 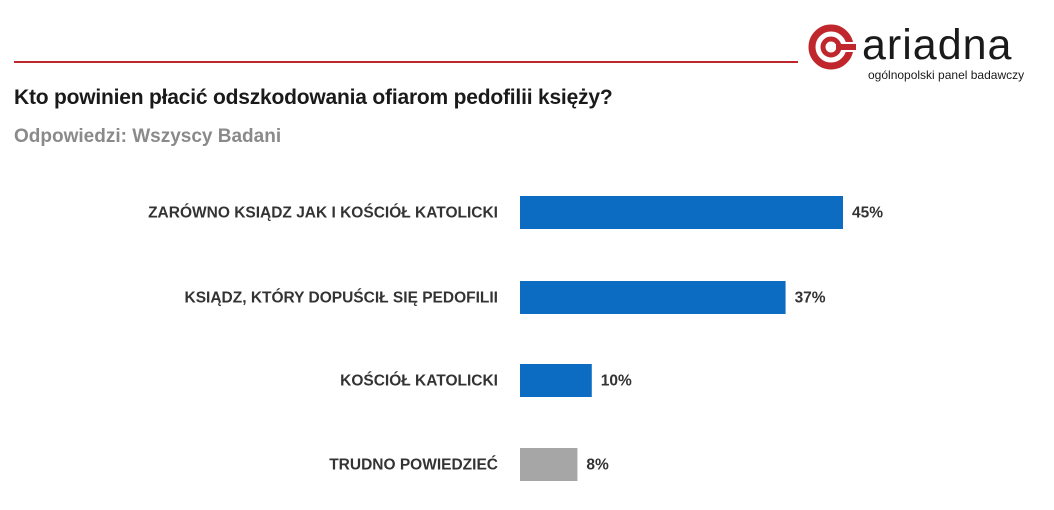 What do you see at coordinates (937, 45) in the screenshot?
I see `brand-name: ariadna` at bounding box center [937, 45].